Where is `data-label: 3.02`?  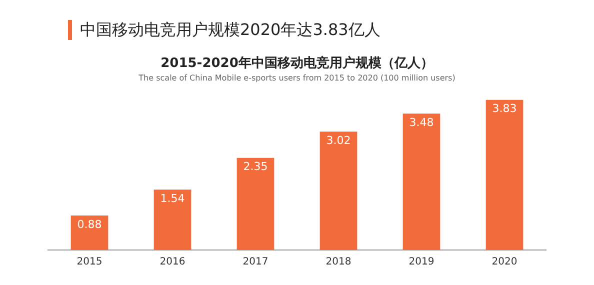
data-label: 3.02 is located at coordinates (338, 140).